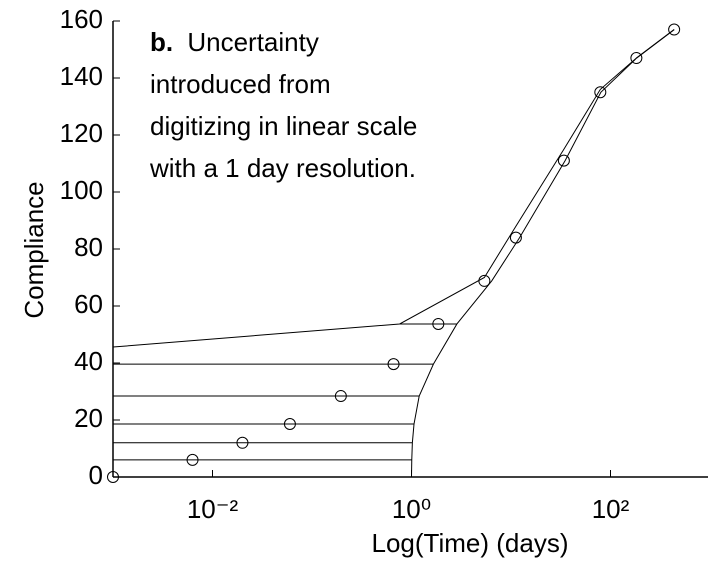 The height and width of the screenshot is (563, 708). What do you see at coordinates (213, 509) in the screenshot?
I see `x-tick-label: 10⁻²` at bounding box center [213, 509].